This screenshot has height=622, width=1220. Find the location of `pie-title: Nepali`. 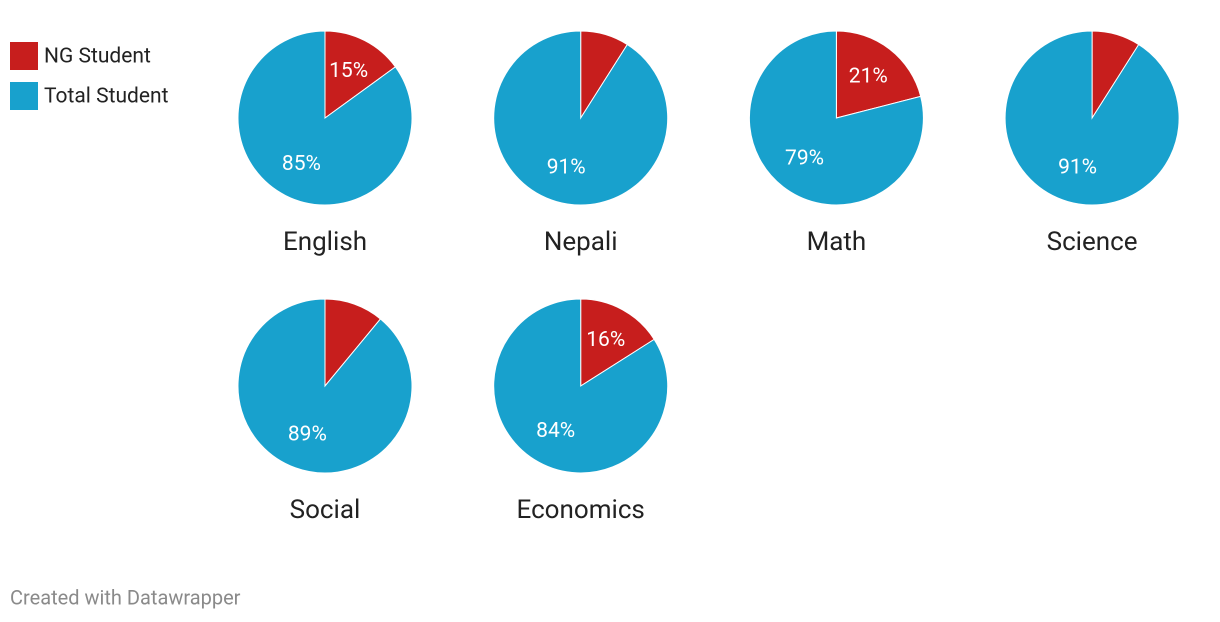

pie-title: Nepali is located at coordinates (581, 242).